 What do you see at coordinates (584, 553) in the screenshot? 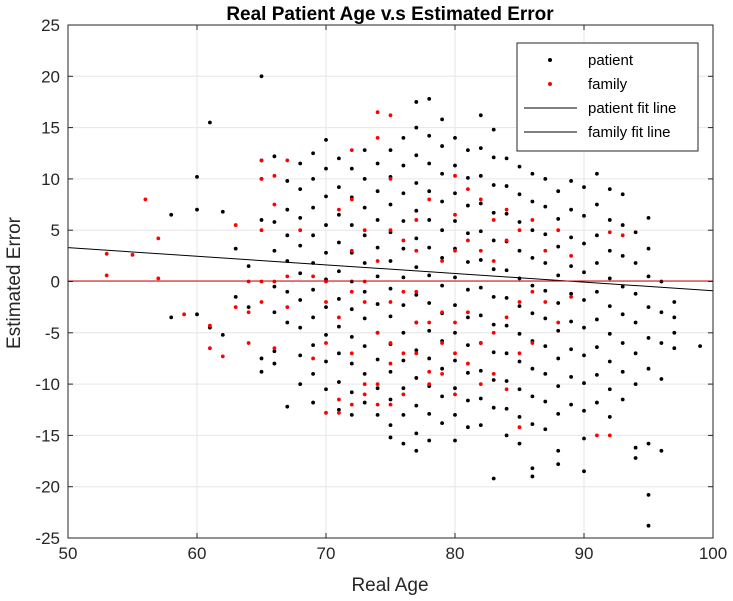
I see `x-tick-label: 90` at bounding box center [584, 553].